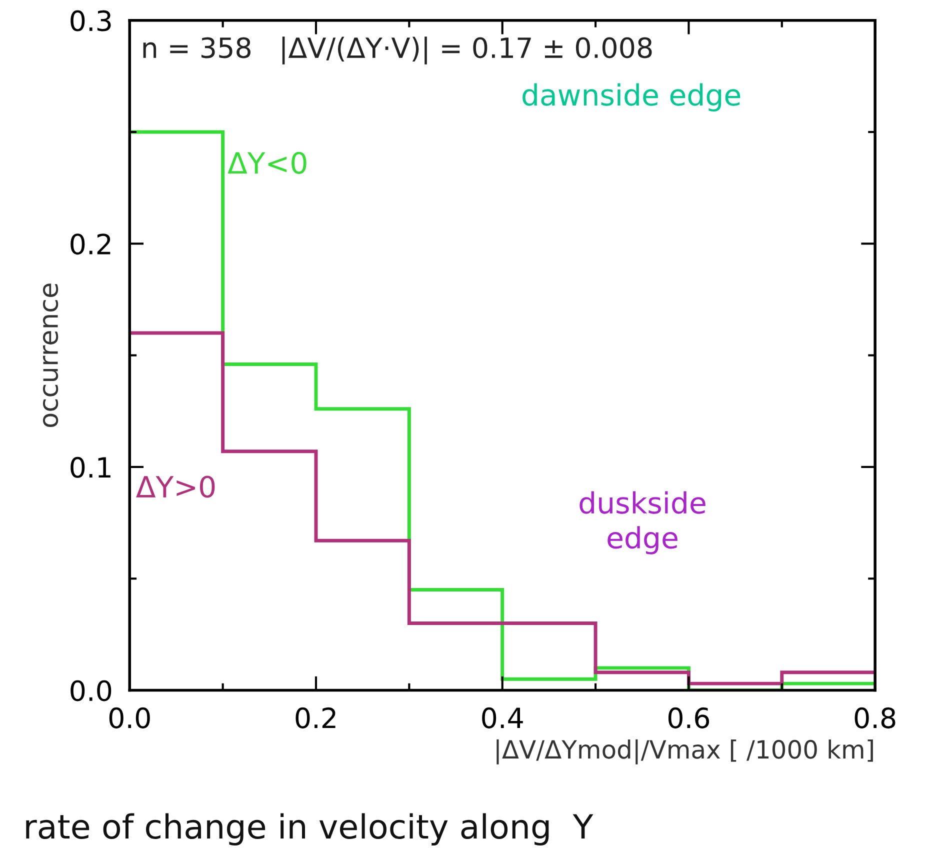 This screenshot has width=926, height=848. What do you see at coordinates (129, 717) in the screenshot?
I see `x-tick-label: 0.0` at bounding box center [129, 717].